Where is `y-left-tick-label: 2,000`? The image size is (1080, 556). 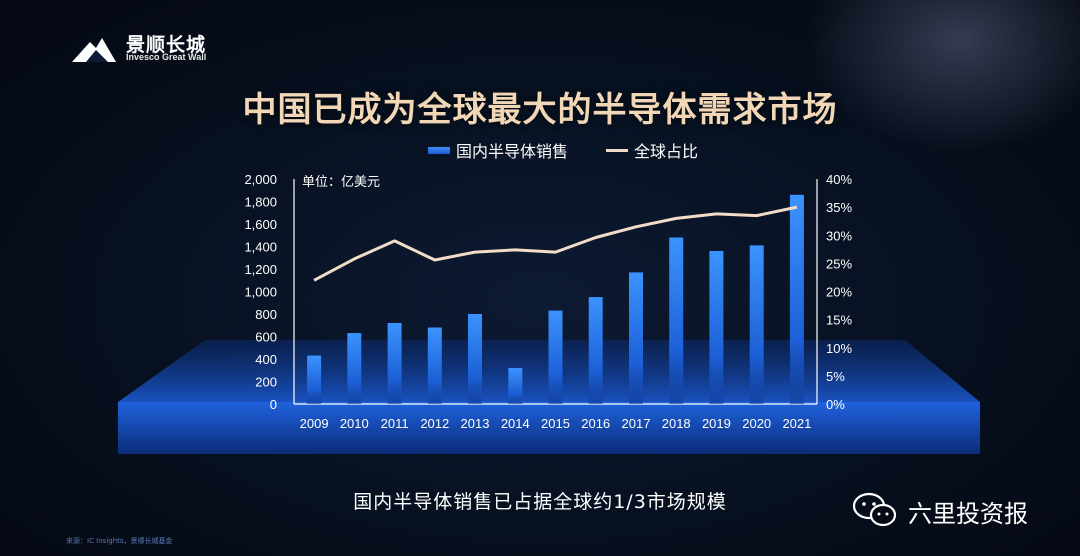
y-left-tick-label: 2,000 is located at coordinates (260, 179).